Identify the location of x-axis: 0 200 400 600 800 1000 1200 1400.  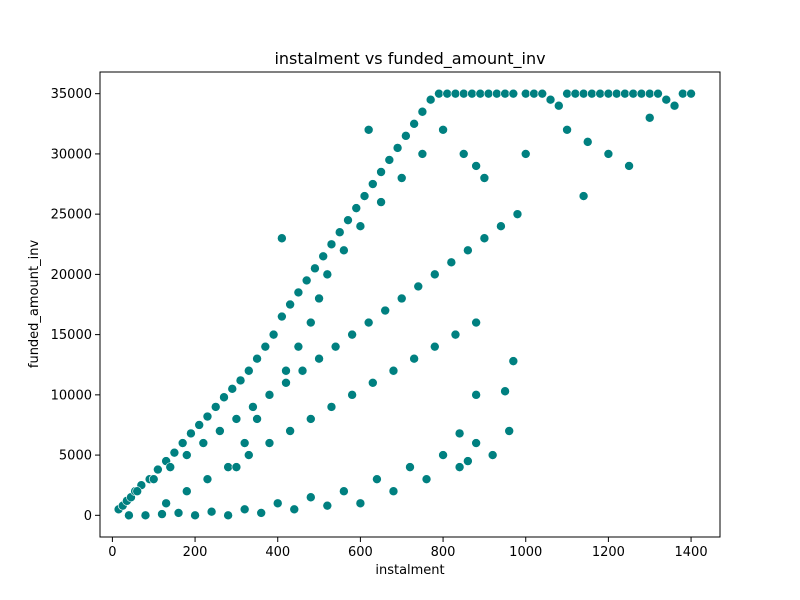
(408, 548).